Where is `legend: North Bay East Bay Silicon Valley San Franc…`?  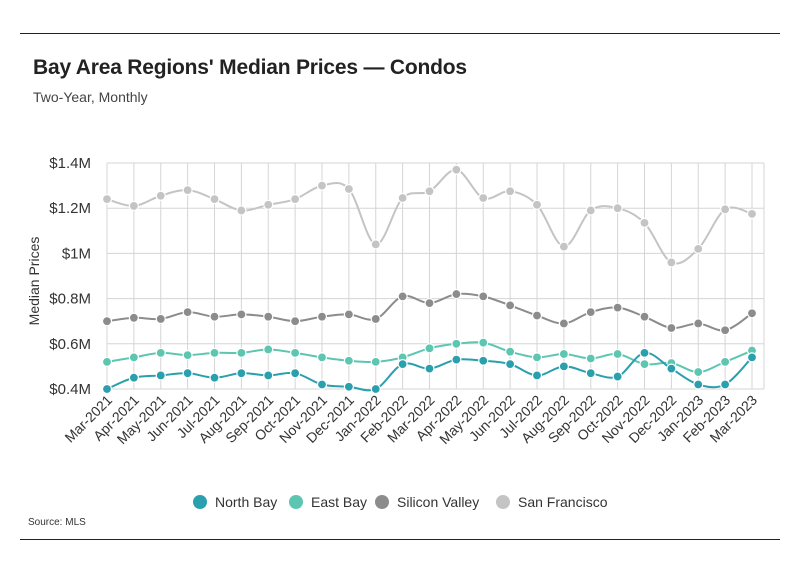
legend: North Bay East Bay Silicon Valley San Franc… is located at coordinates (400, 502).